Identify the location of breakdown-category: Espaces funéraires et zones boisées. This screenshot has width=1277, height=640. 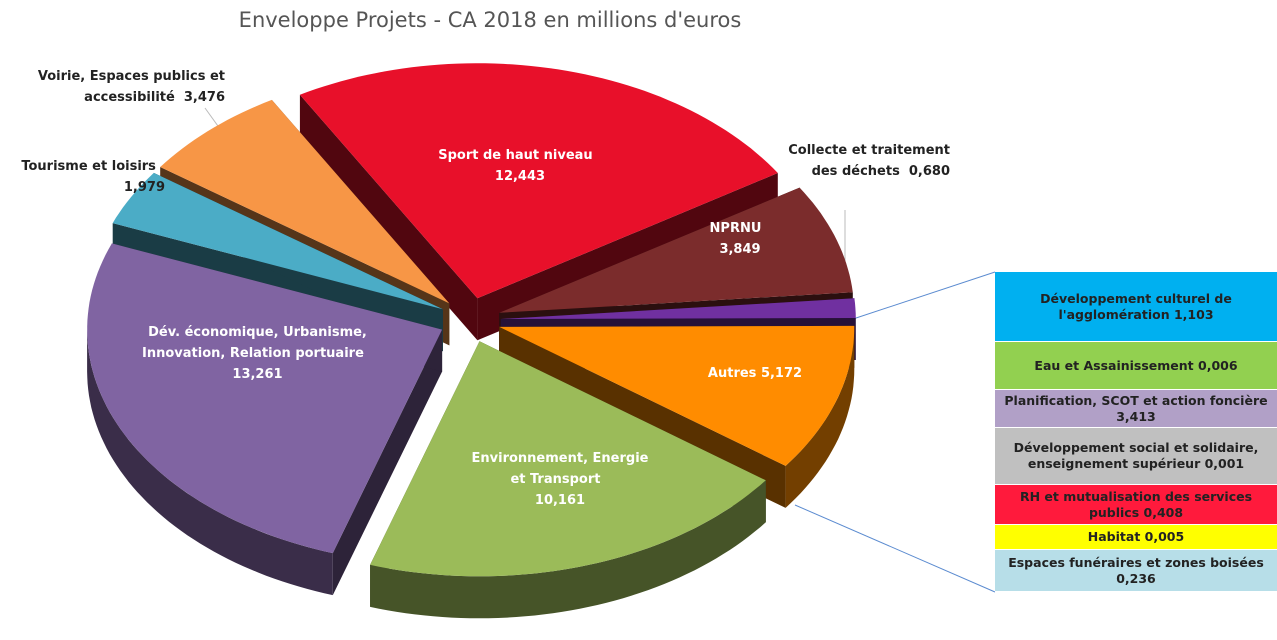
(1136, 562).